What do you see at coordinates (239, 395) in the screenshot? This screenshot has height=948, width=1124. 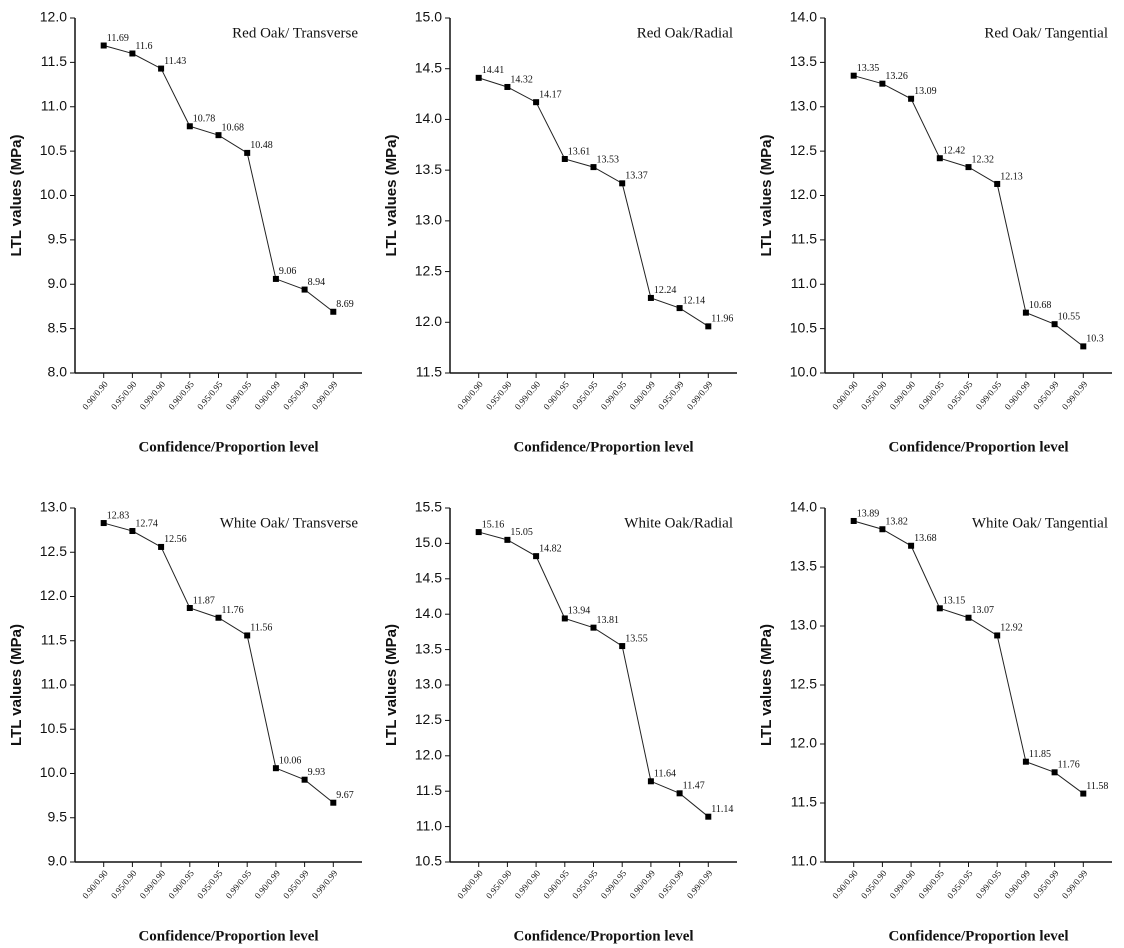 I see `x-tick-label: 0.99/0.95` at bounding box center [239, 395].